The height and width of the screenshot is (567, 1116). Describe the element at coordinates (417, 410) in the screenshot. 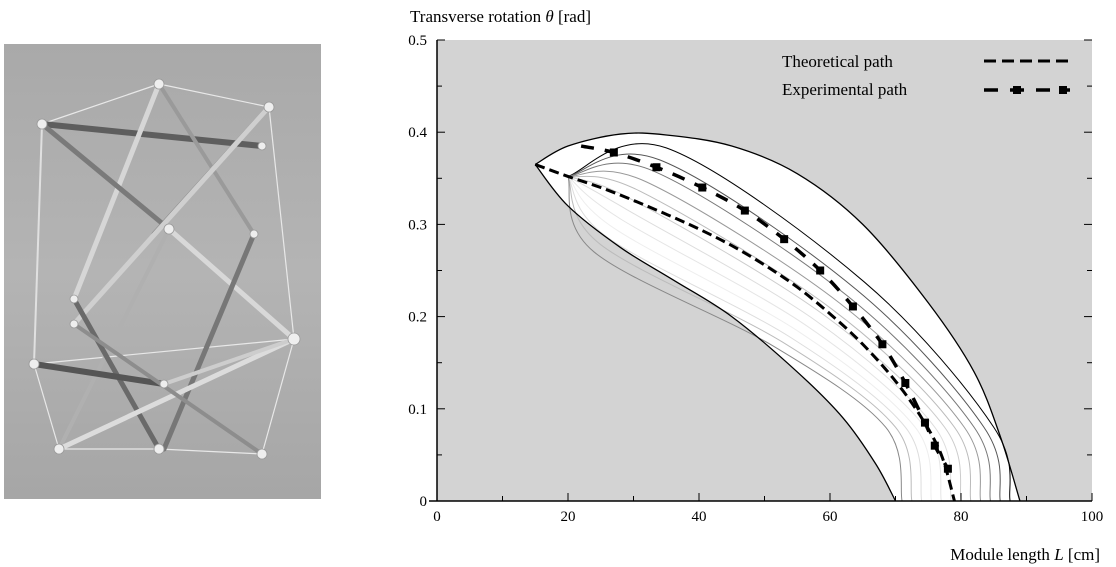

I see `y-tick-label: 0.1` at that location.